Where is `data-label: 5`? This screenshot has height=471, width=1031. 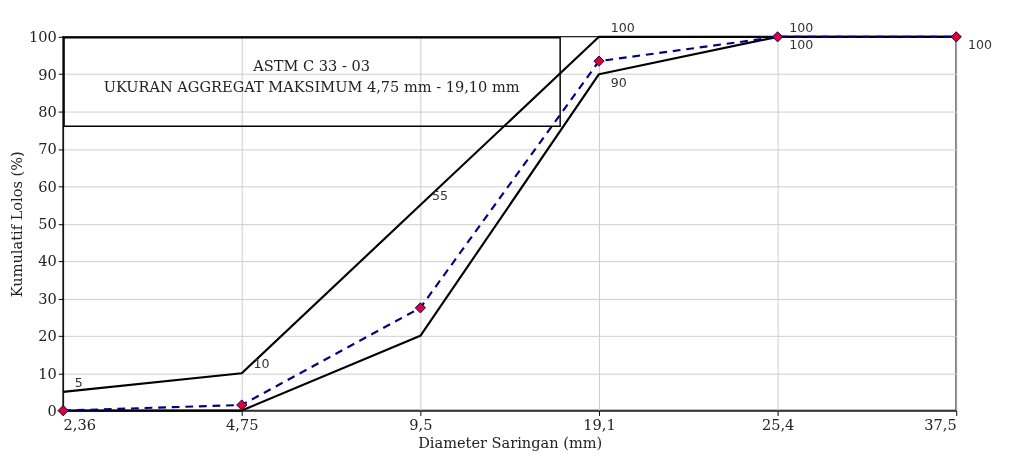
data-label: 5 is located at coordinates (78, 383).